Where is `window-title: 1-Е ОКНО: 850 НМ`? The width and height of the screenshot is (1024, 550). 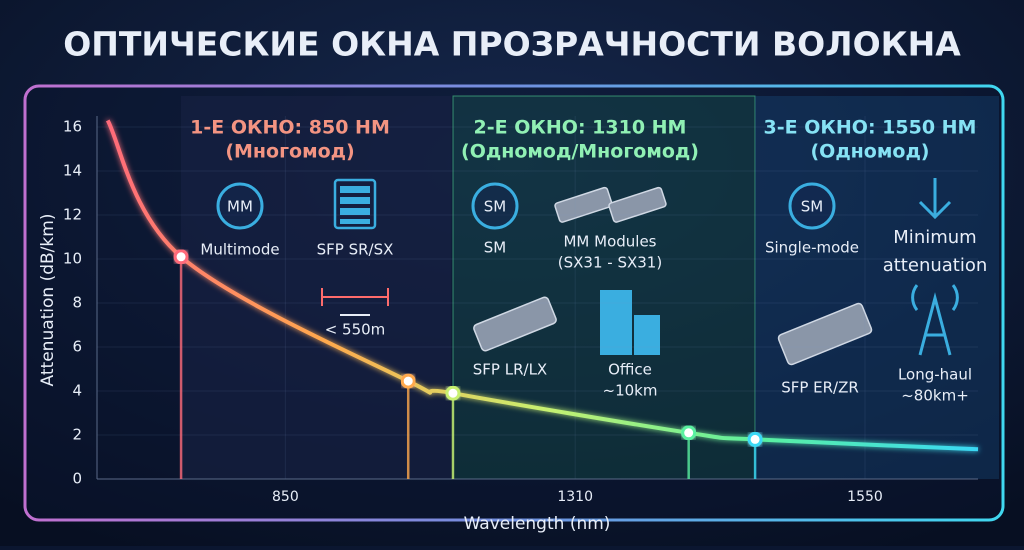
window-title: 1-Е ОКНО: 850 НМ is located at coordinates (290, 128).